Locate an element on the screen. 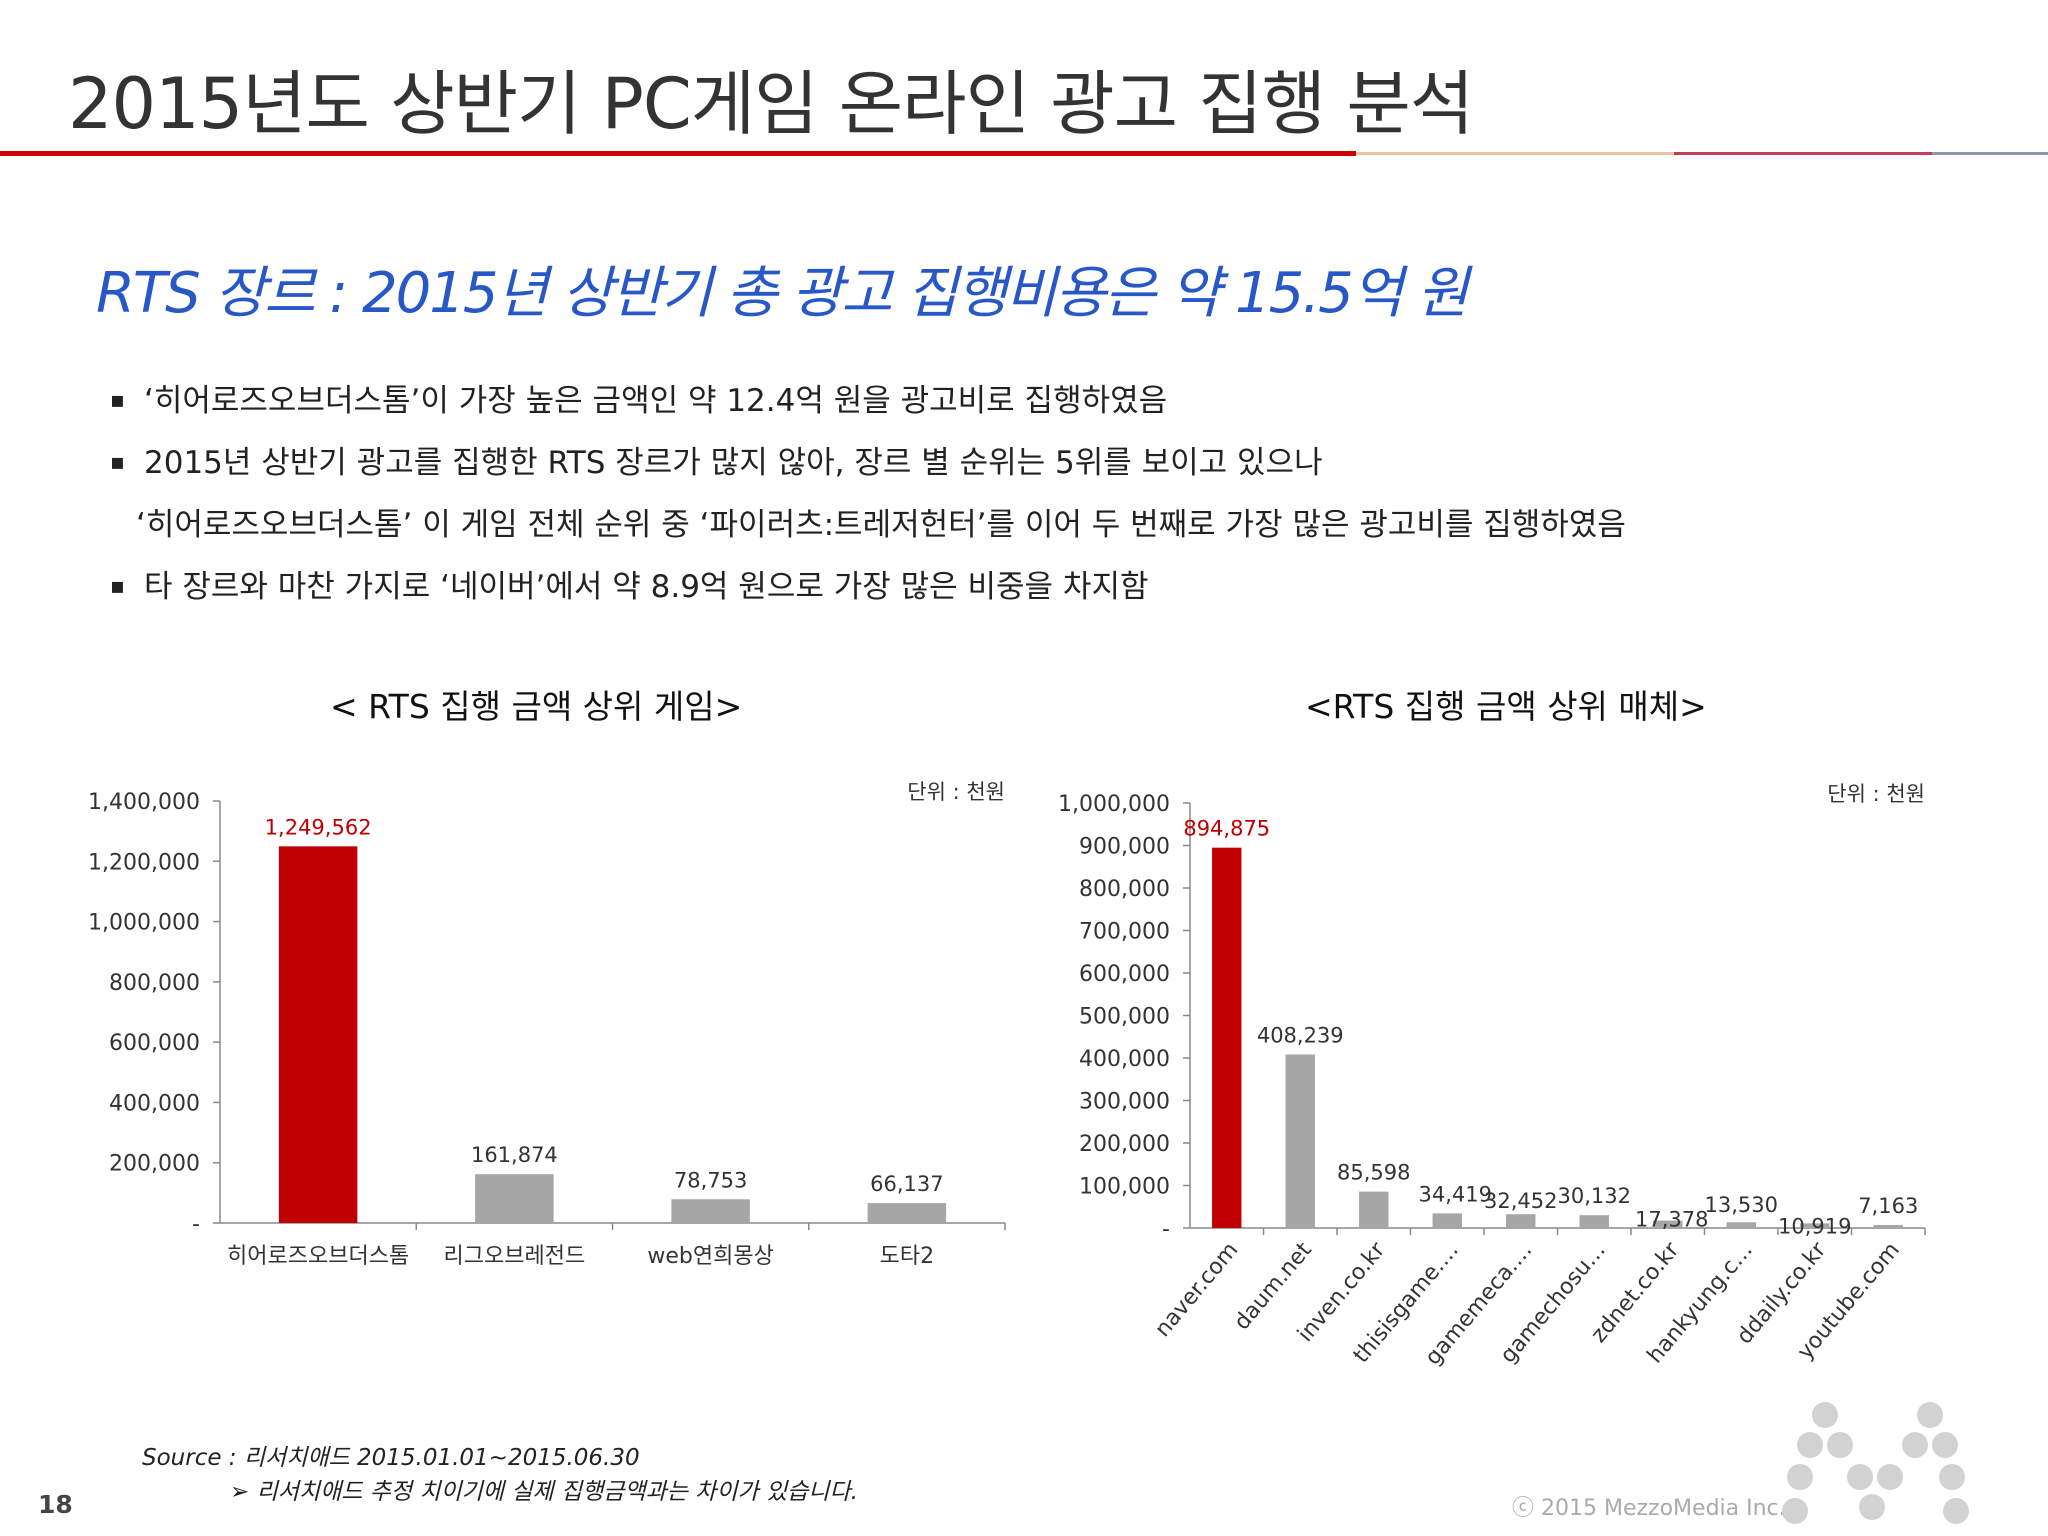 Image resolution: width=2048 pixels, height=1536 pixels. media-chart-title: <RTS 집행 금액 상위 매체> is located at coordinates (1506, 706).